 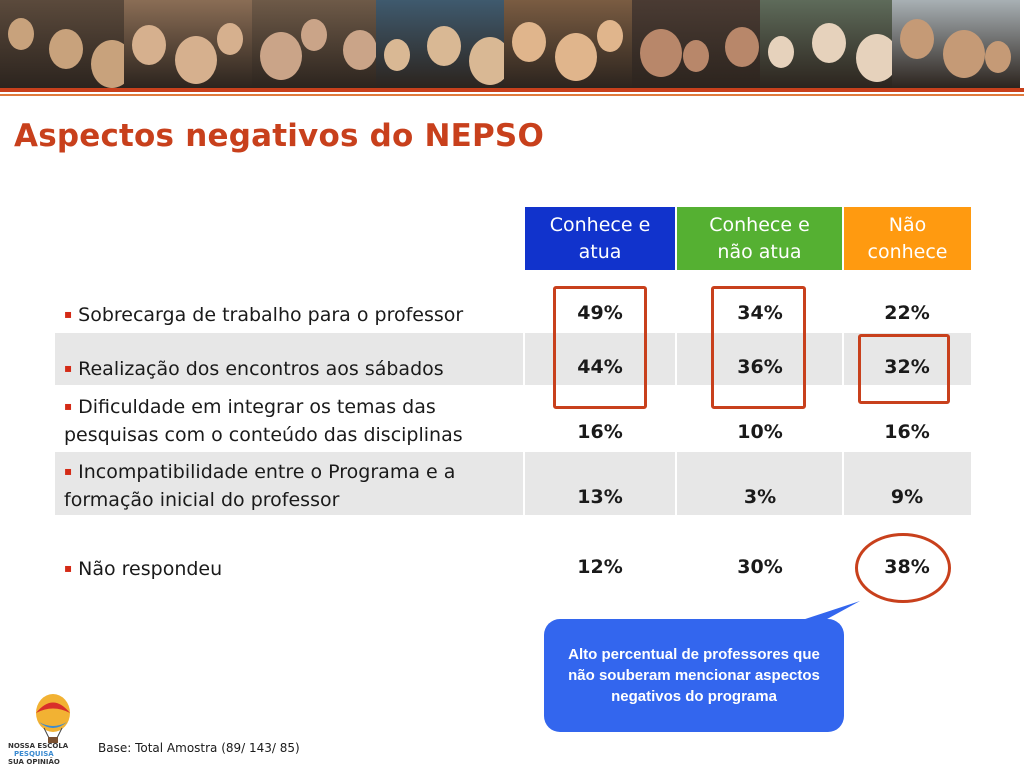 What do you see at coordinates (760, 567) in the screenshot?
I see `cell-value: 30%` at bounding box center [760, 567].